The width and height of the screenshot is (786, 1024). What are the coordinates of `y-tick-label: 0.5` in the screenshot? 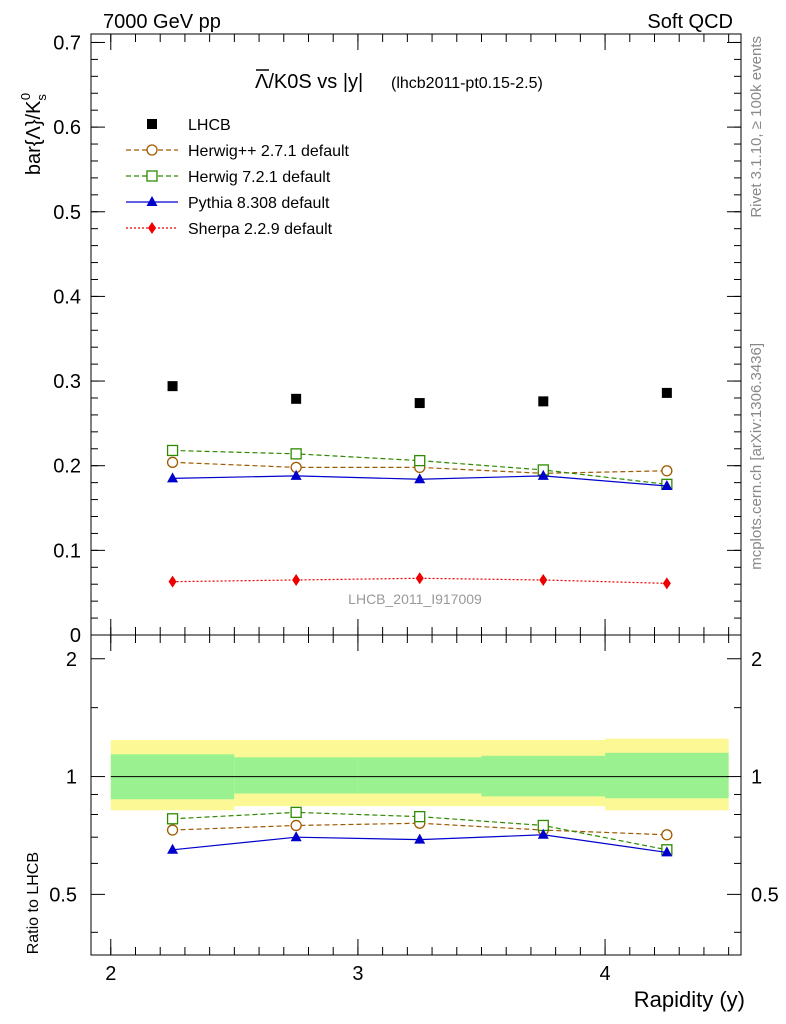 It's located at (67, 213).